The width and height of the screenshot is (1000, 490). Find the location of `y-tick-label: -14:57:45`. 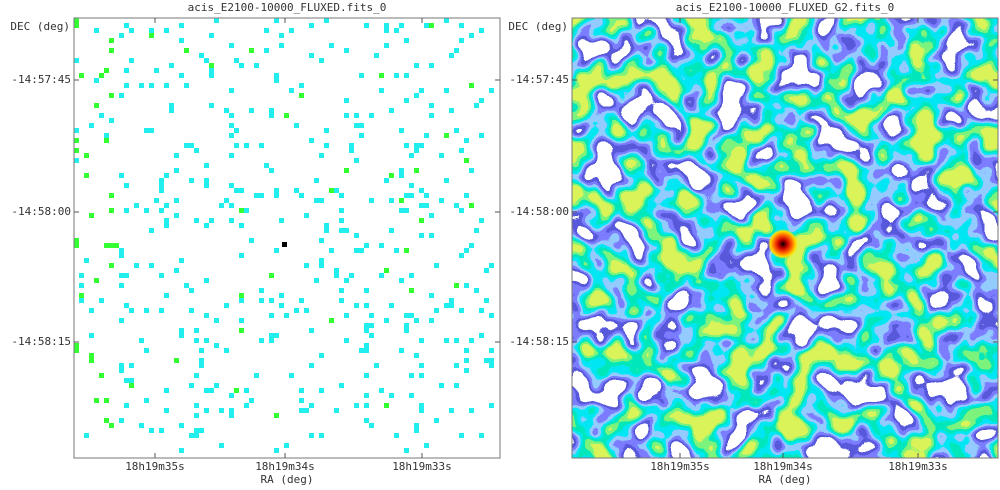

y-tick-label: -14:57:45 is located at coordinates (41, 79).